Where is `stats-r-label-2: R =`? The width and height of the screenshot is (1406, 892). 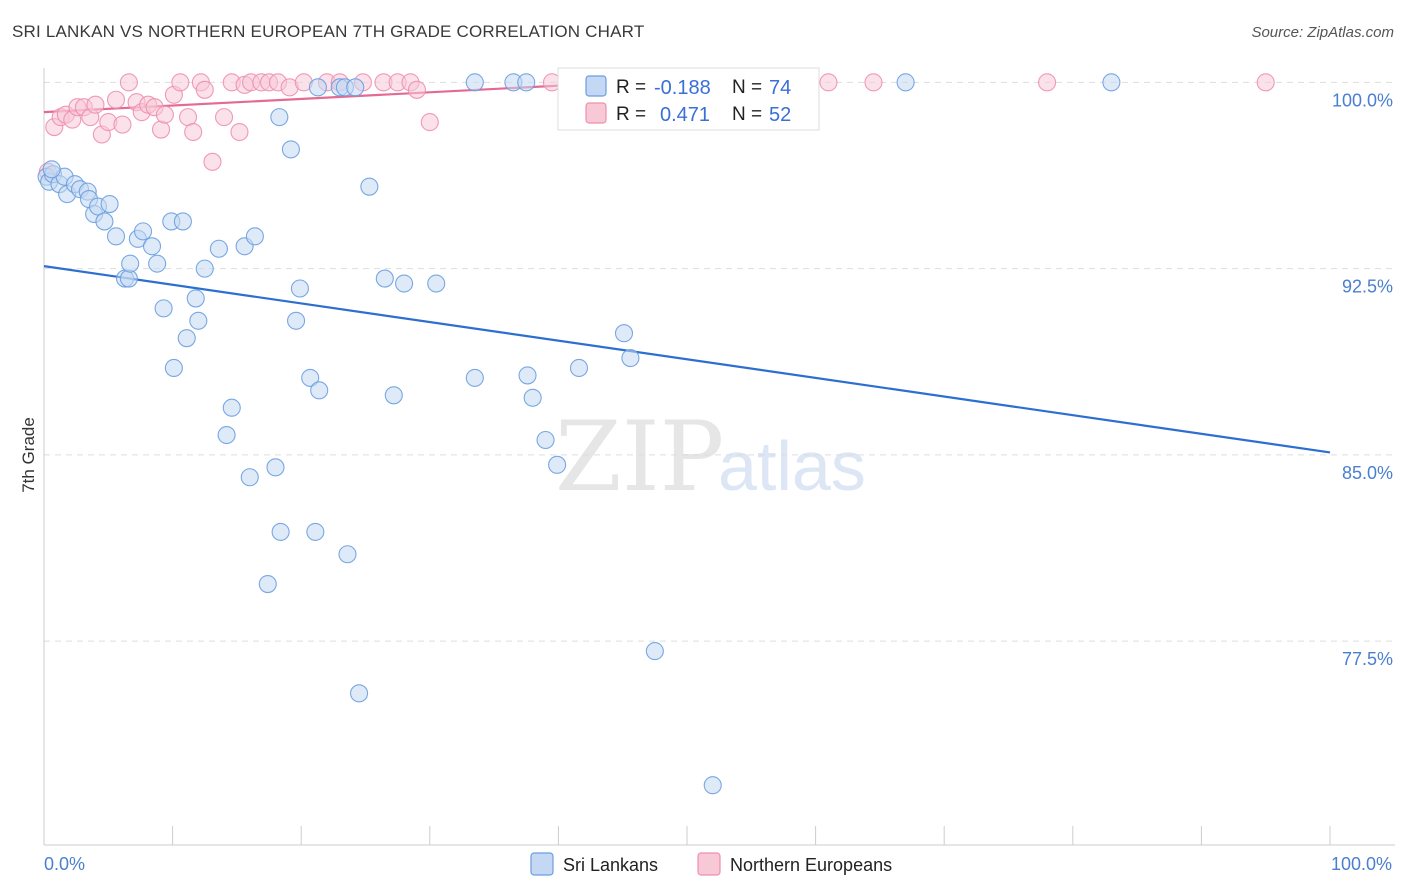
stats-r-label-2: R = is located at coordinates (631, 114).